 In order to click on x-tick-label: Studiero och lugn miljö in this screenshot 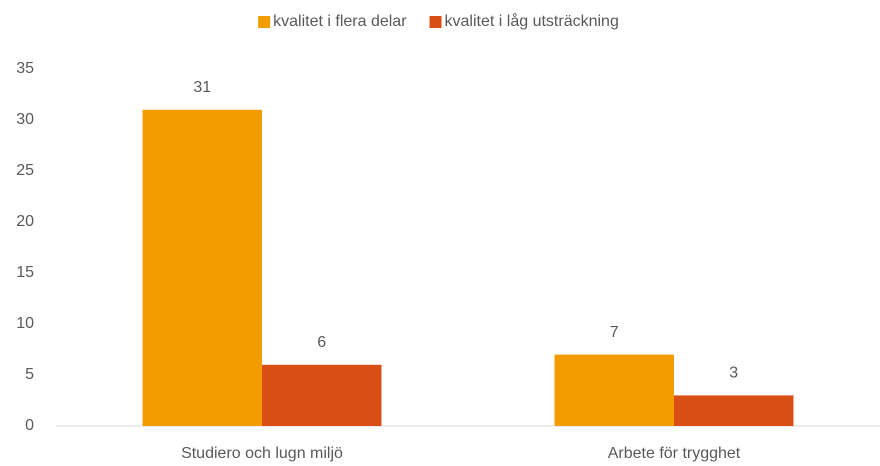, I will do `click(262, 453)`.